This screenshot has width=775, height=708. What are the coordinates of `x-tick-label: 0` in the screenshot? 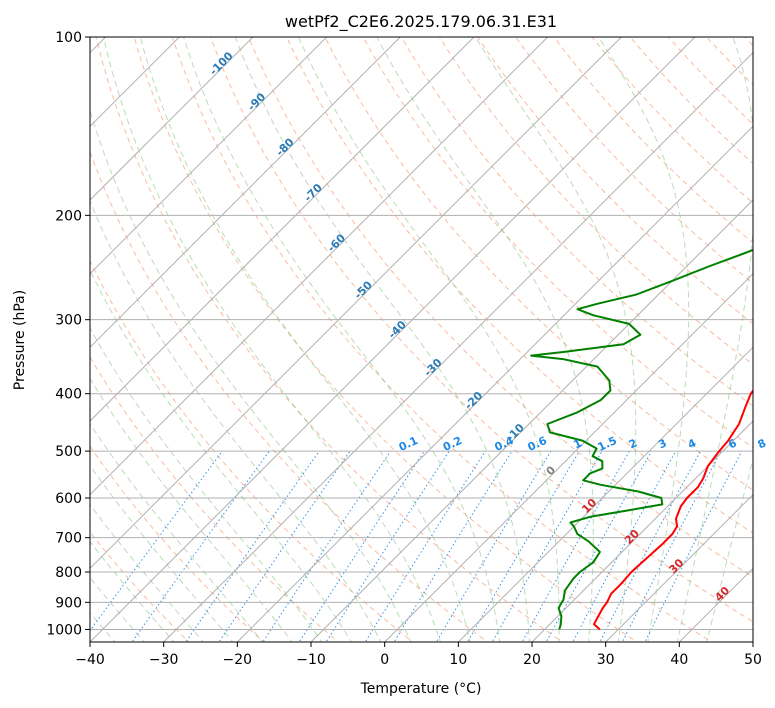 It's located at (384, 660).